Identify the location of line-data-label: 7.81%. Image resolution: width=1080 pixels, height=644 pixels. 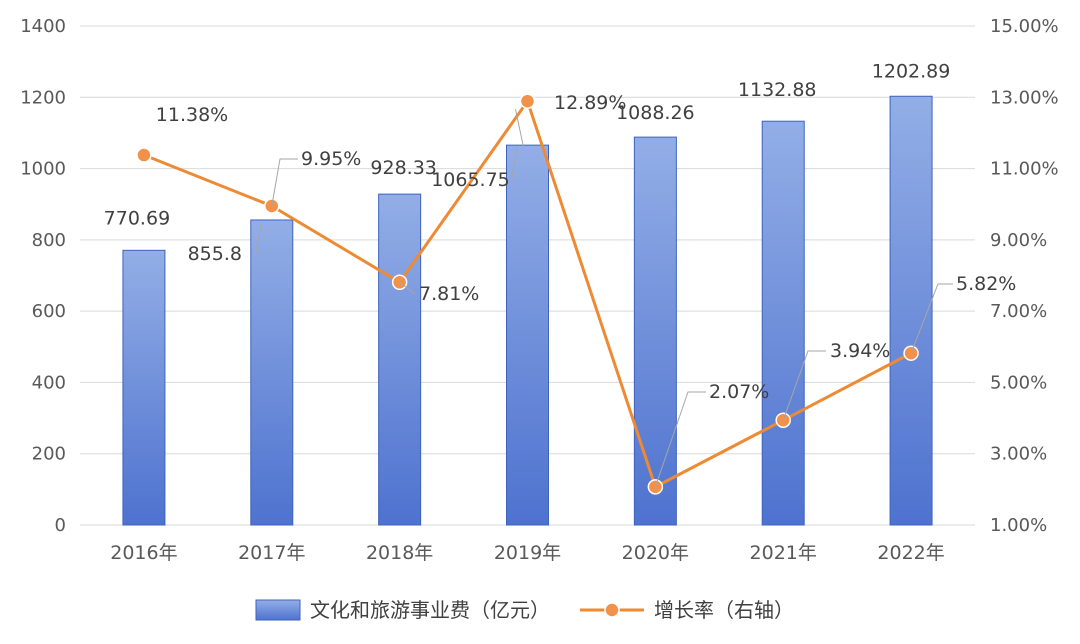
(449, 294).